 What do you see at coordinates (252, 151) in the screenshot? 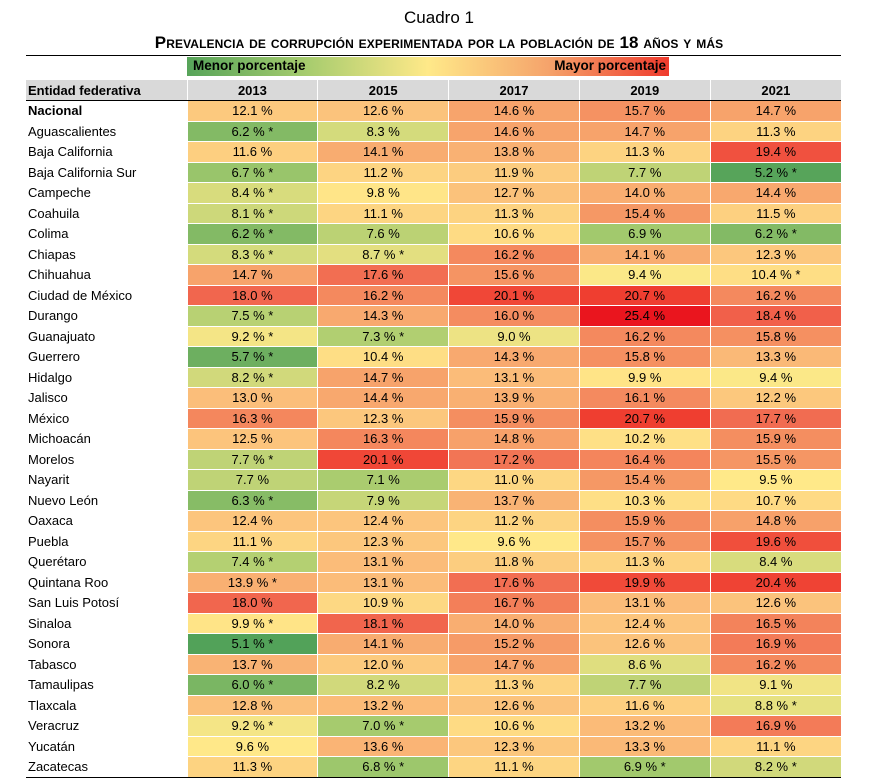
I see `value-cell: 11.6 %` at bounding box center [252, 151].